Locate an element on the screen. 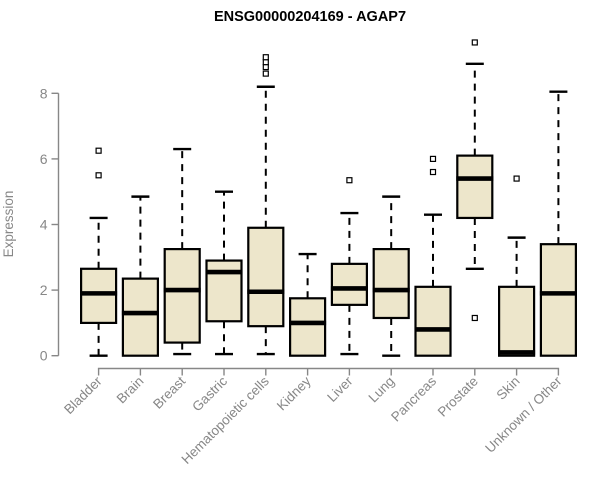 The image size is (600, 500). x-tick-label-liver: Liver is located at coordinates (340, 389).